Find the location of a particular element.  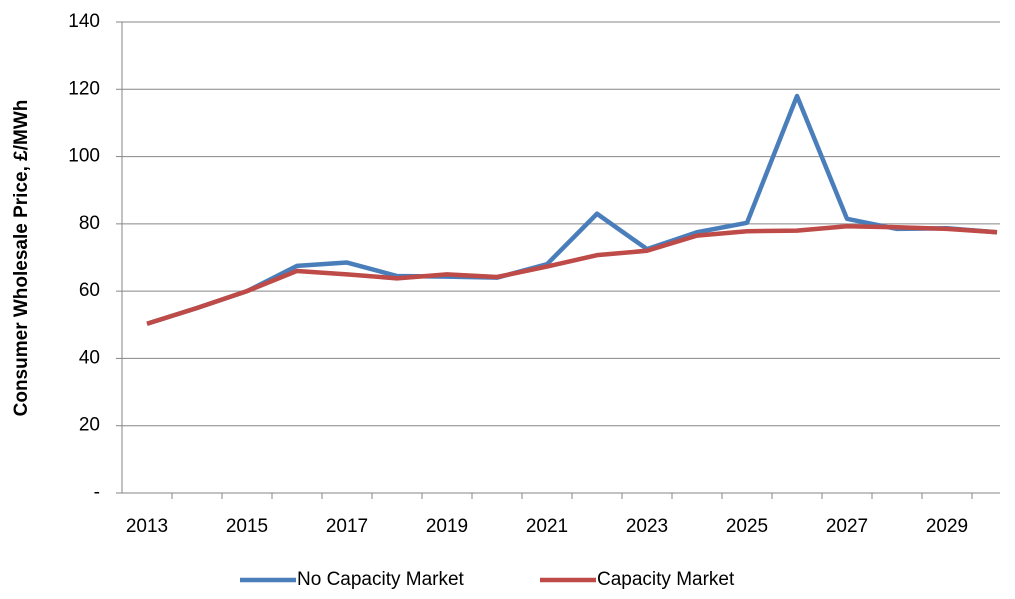

x-tick-label: 2013 is located at coordinates (147, 526).